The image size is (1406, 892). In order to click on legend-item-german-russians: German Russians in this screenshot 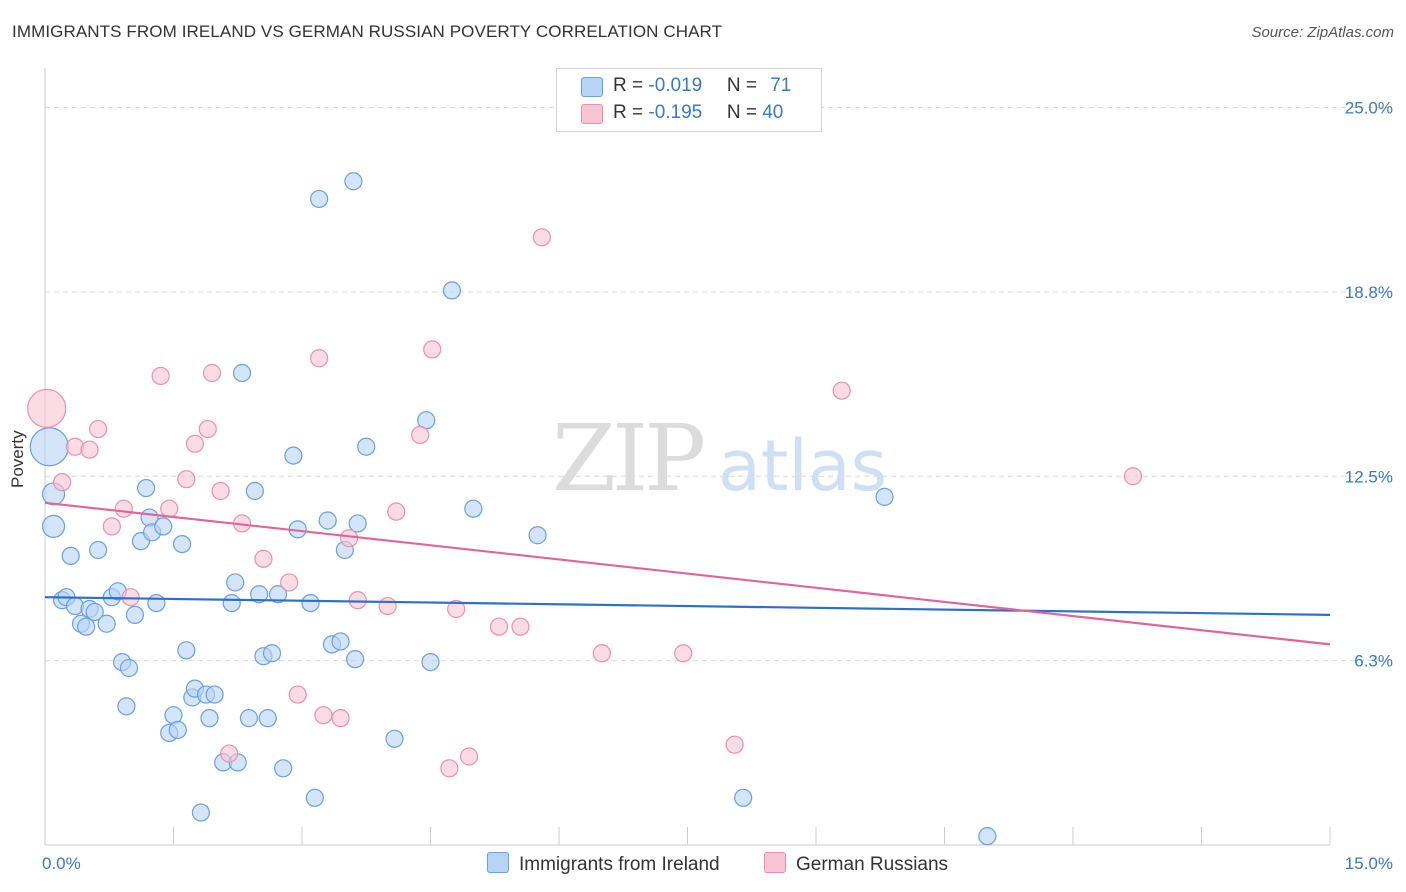, I will do `click(856, 864)`.